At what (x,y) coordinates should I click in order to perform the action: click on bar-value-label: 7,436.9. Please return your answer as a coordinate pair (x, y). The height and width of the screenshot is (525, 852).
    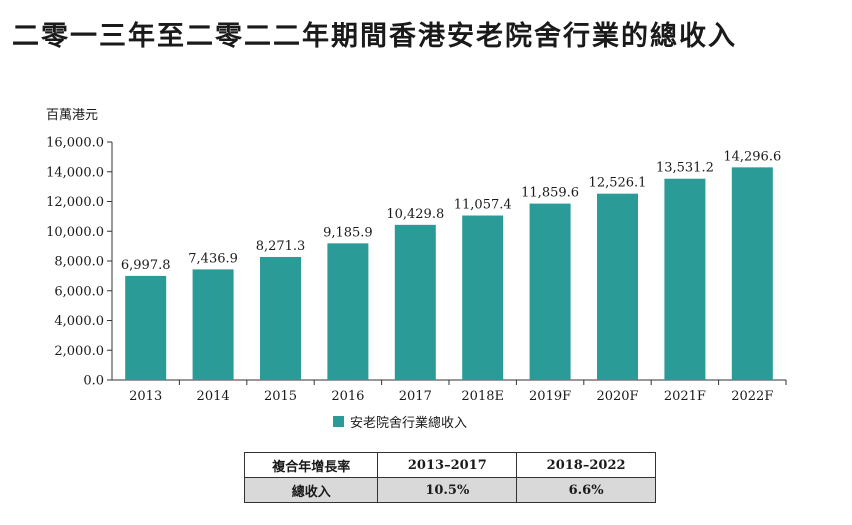
    Looking at the image, I should click on (213, 258).